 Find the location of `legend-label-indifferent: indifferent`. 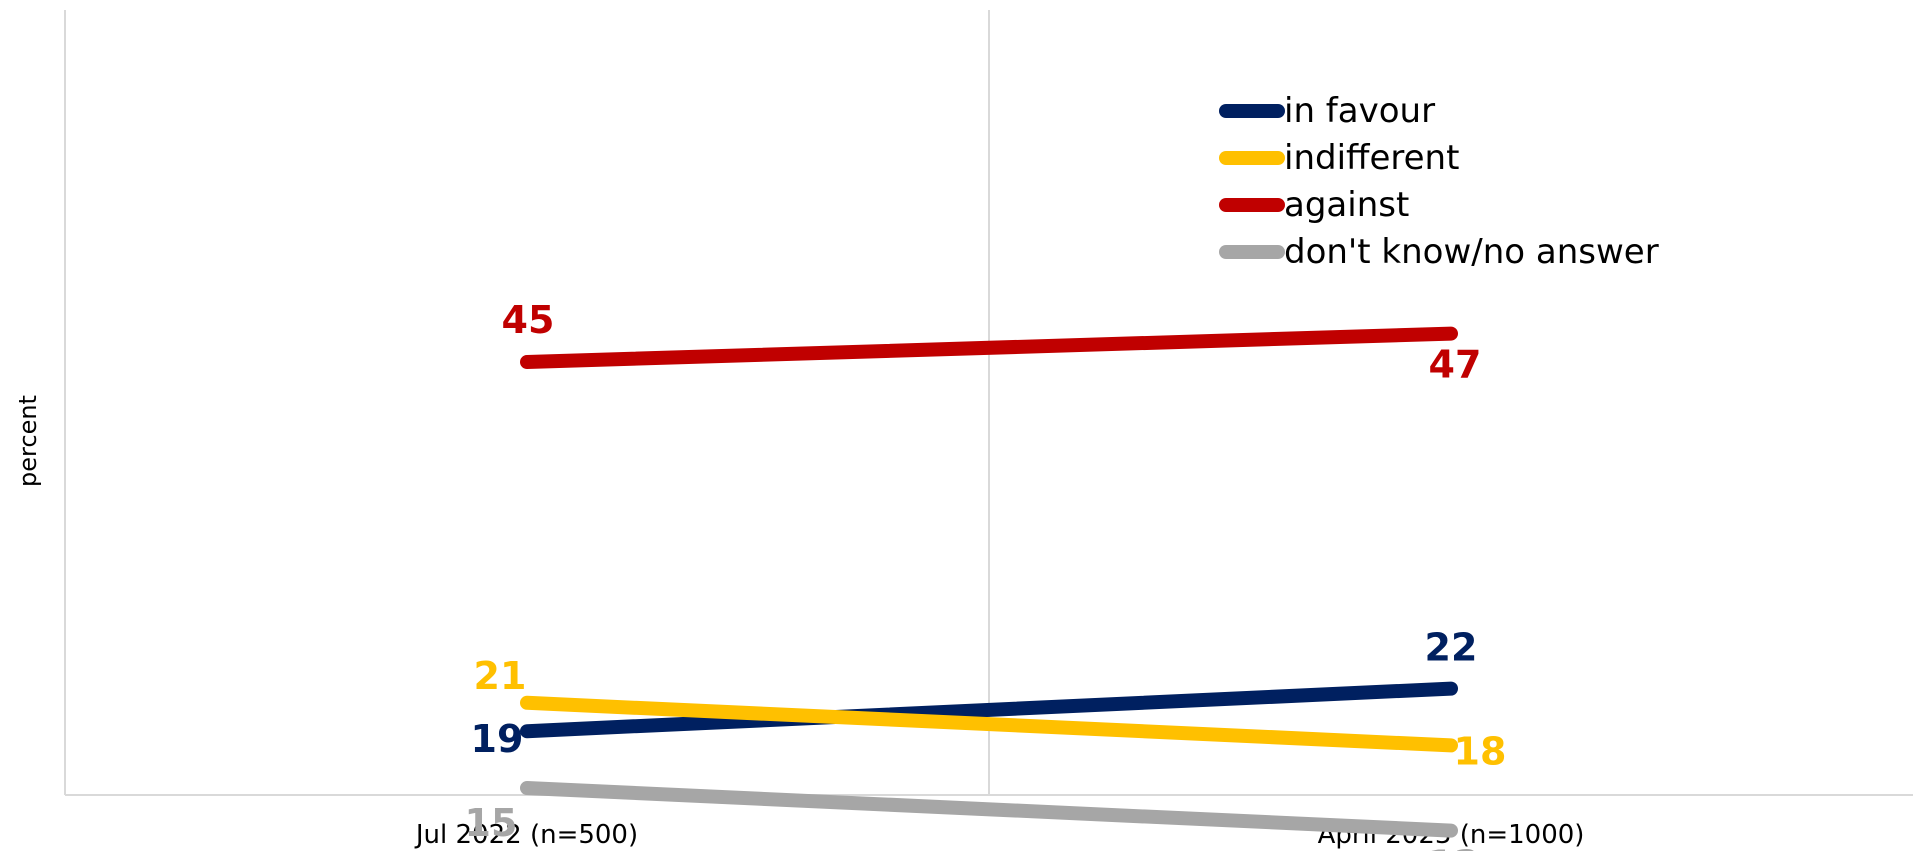

legend-label-indifferent: indifferent is located at coordinates (1371, 158).